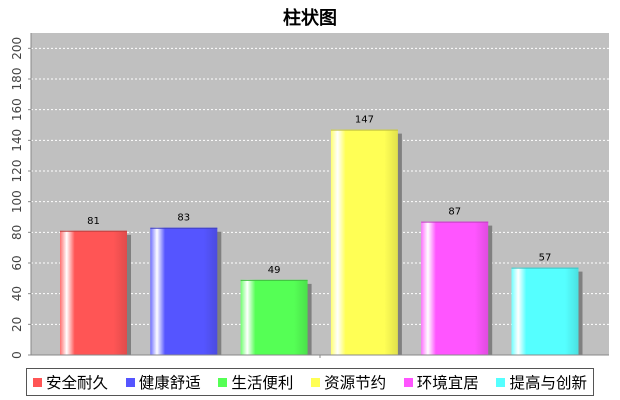 Image resolution: width=620 pixels, height=400 pixels. Describe the element at coordinates (447, 383) in the screenshot. I see `legend-label: 环境宜居` at that location.